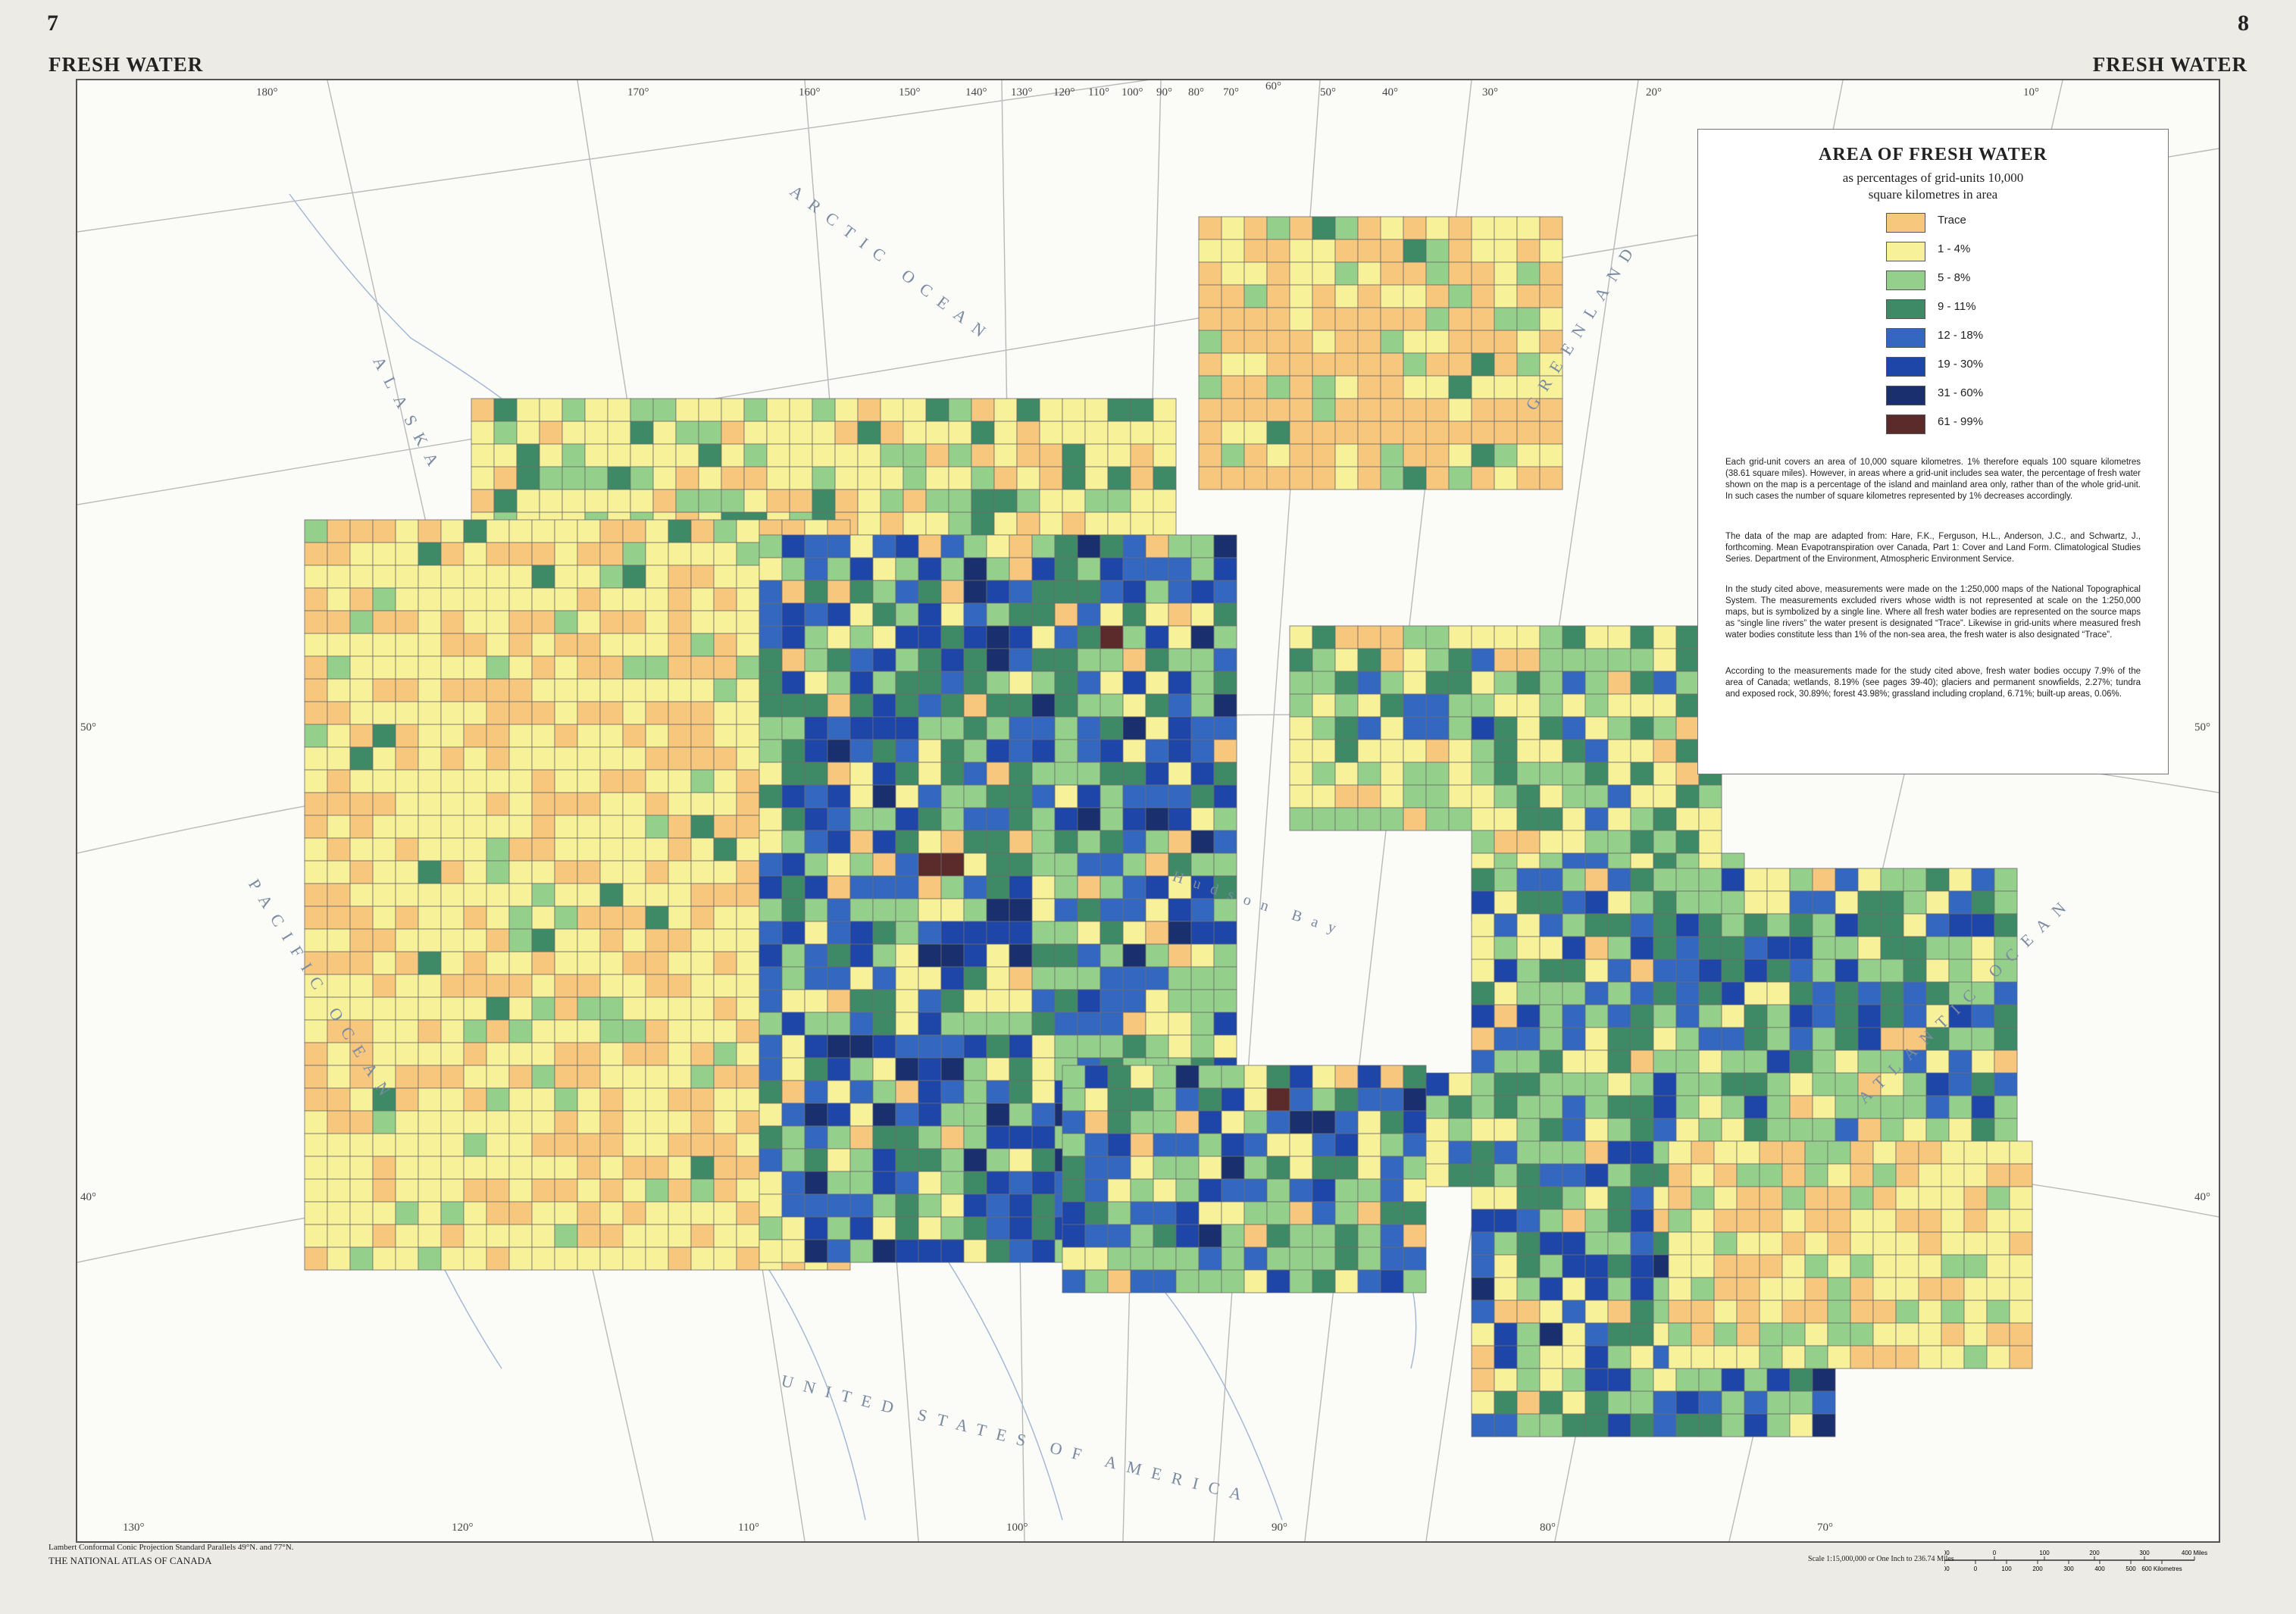  Describe the element at coordinates (463, 1528) in the screenshot. I see `lon-label-120-bottom: 120°` at that location.